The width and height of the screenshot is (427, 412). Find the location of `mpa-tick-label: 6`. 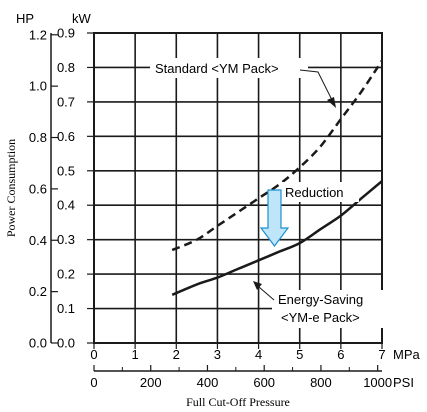

mpa-tick-label: 6 is located at coordinates (340, 354).